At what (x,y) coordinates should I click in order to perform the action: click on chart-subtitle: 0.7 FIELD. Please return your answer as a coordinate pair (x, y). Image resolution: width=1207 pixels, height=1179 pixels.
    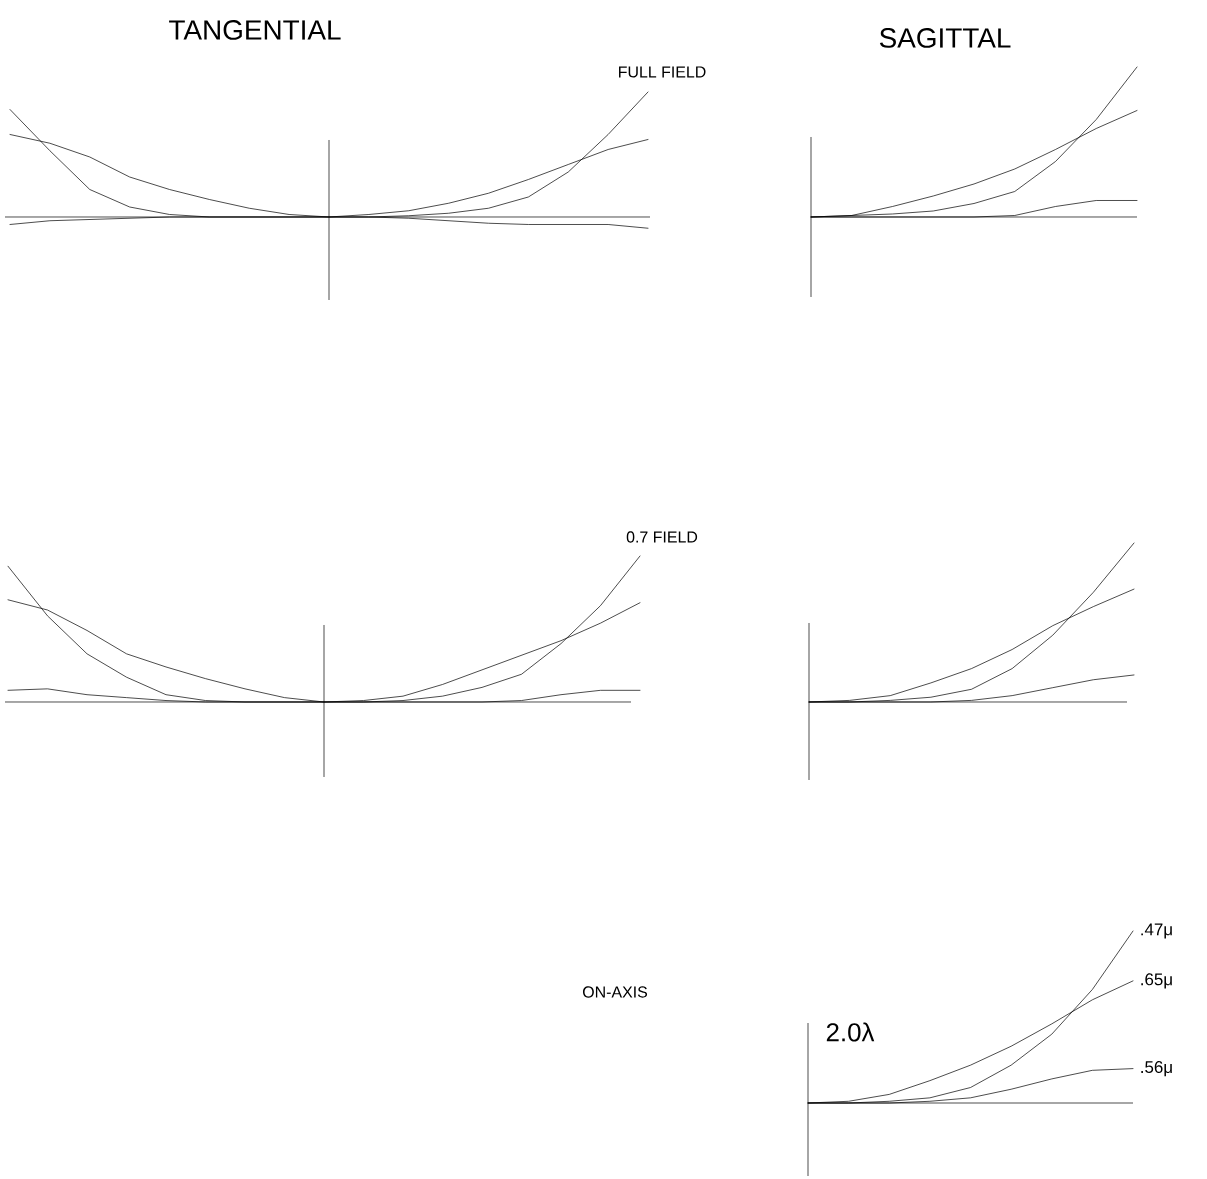
    Looking at the image, I should click on (662, 537).